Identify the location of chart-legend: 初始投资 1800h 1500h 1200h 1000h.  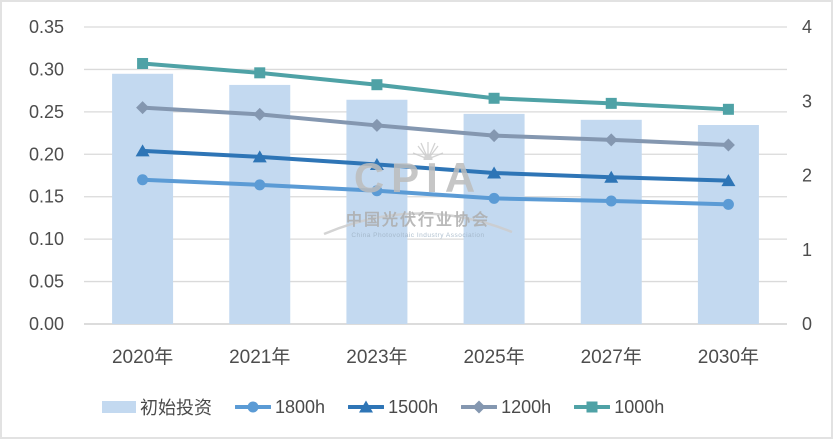
(383, 407).